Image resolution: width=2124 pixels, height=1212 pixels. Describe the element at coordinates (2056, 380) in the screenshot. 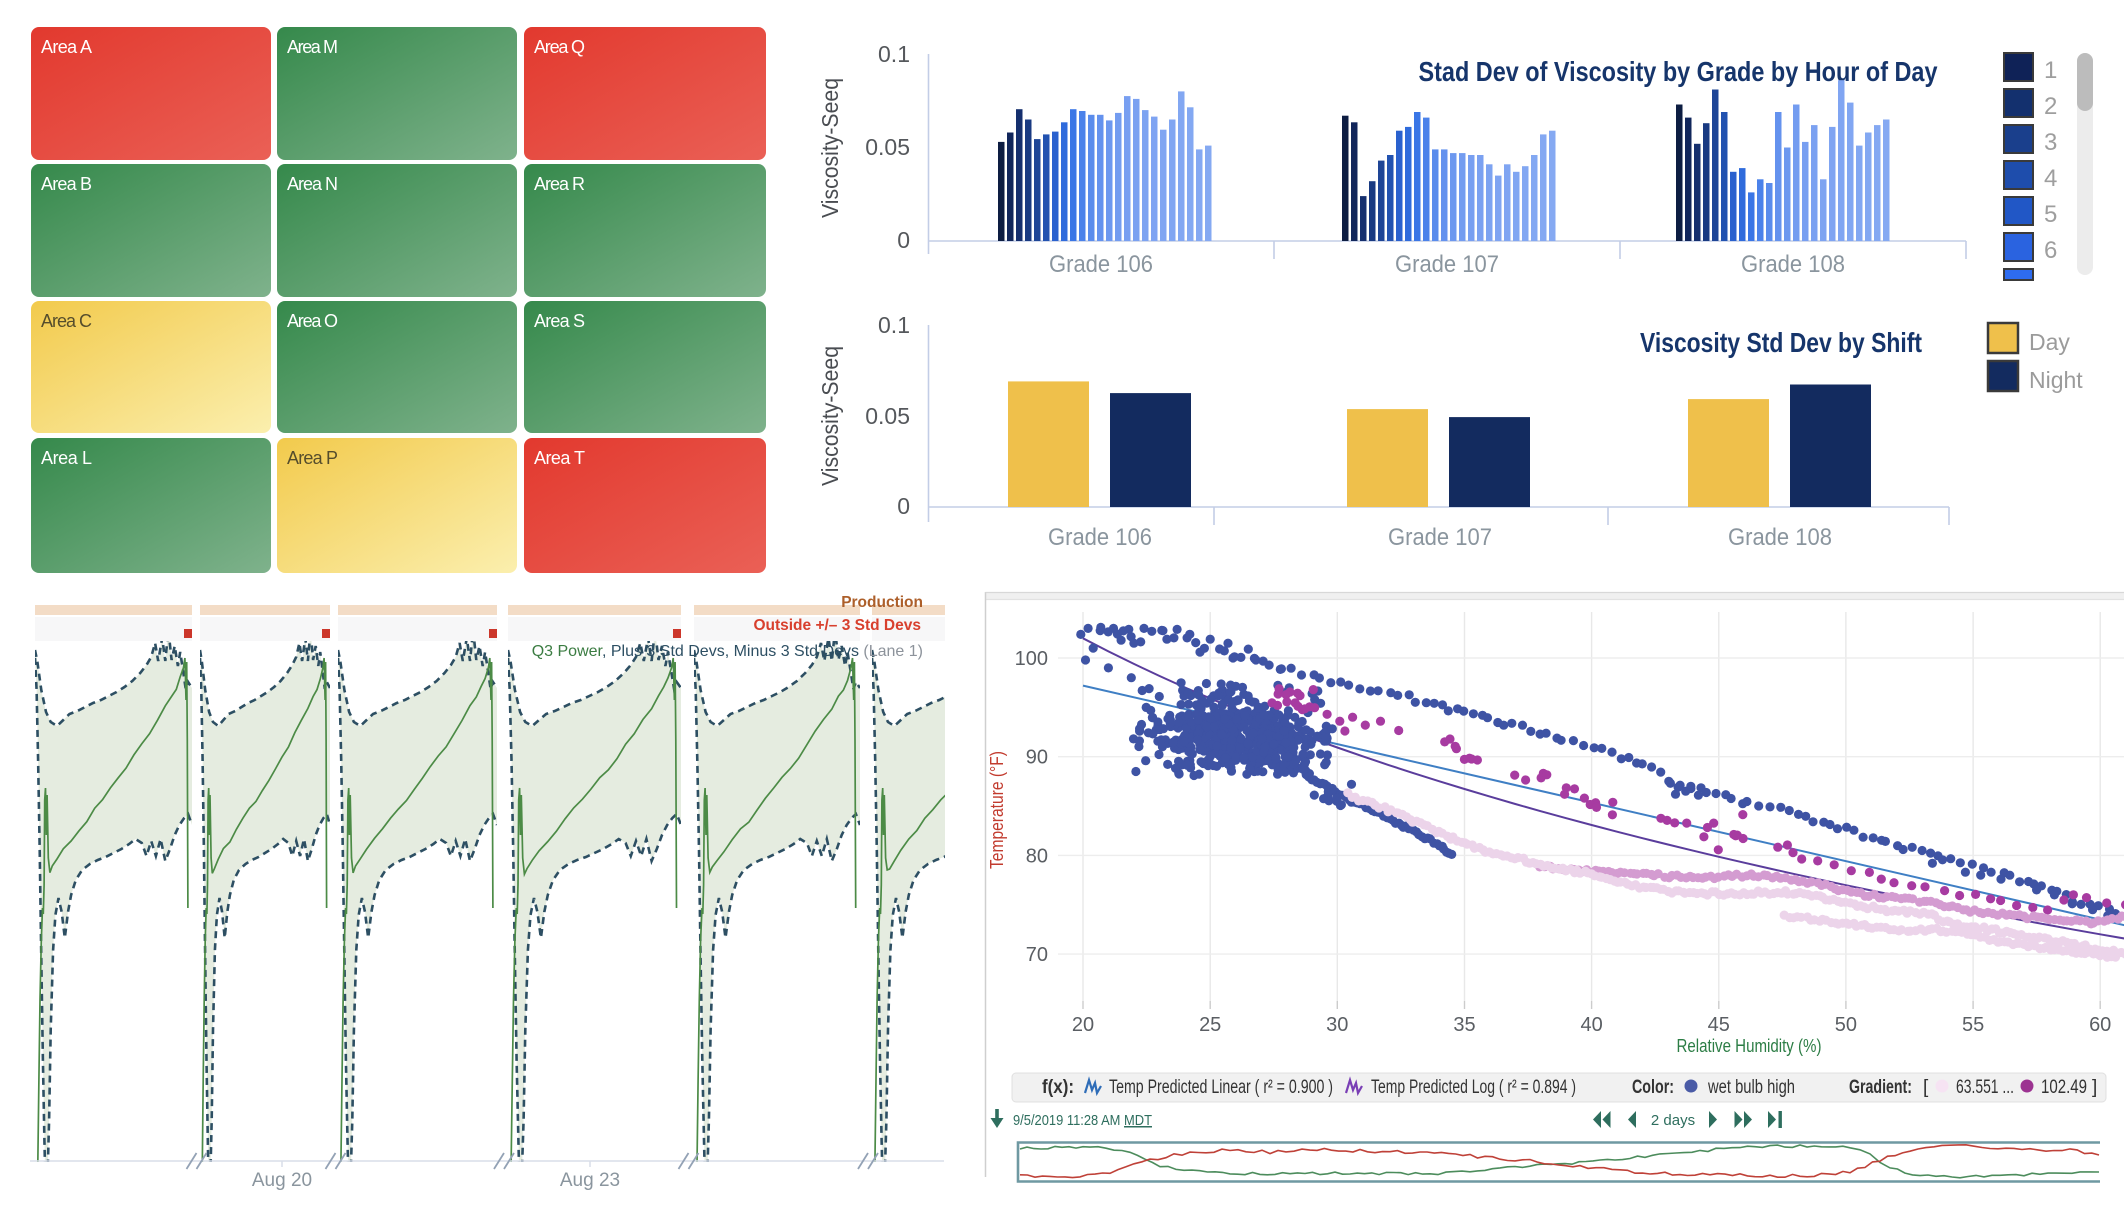

I see `svg-text: Night` at that location.